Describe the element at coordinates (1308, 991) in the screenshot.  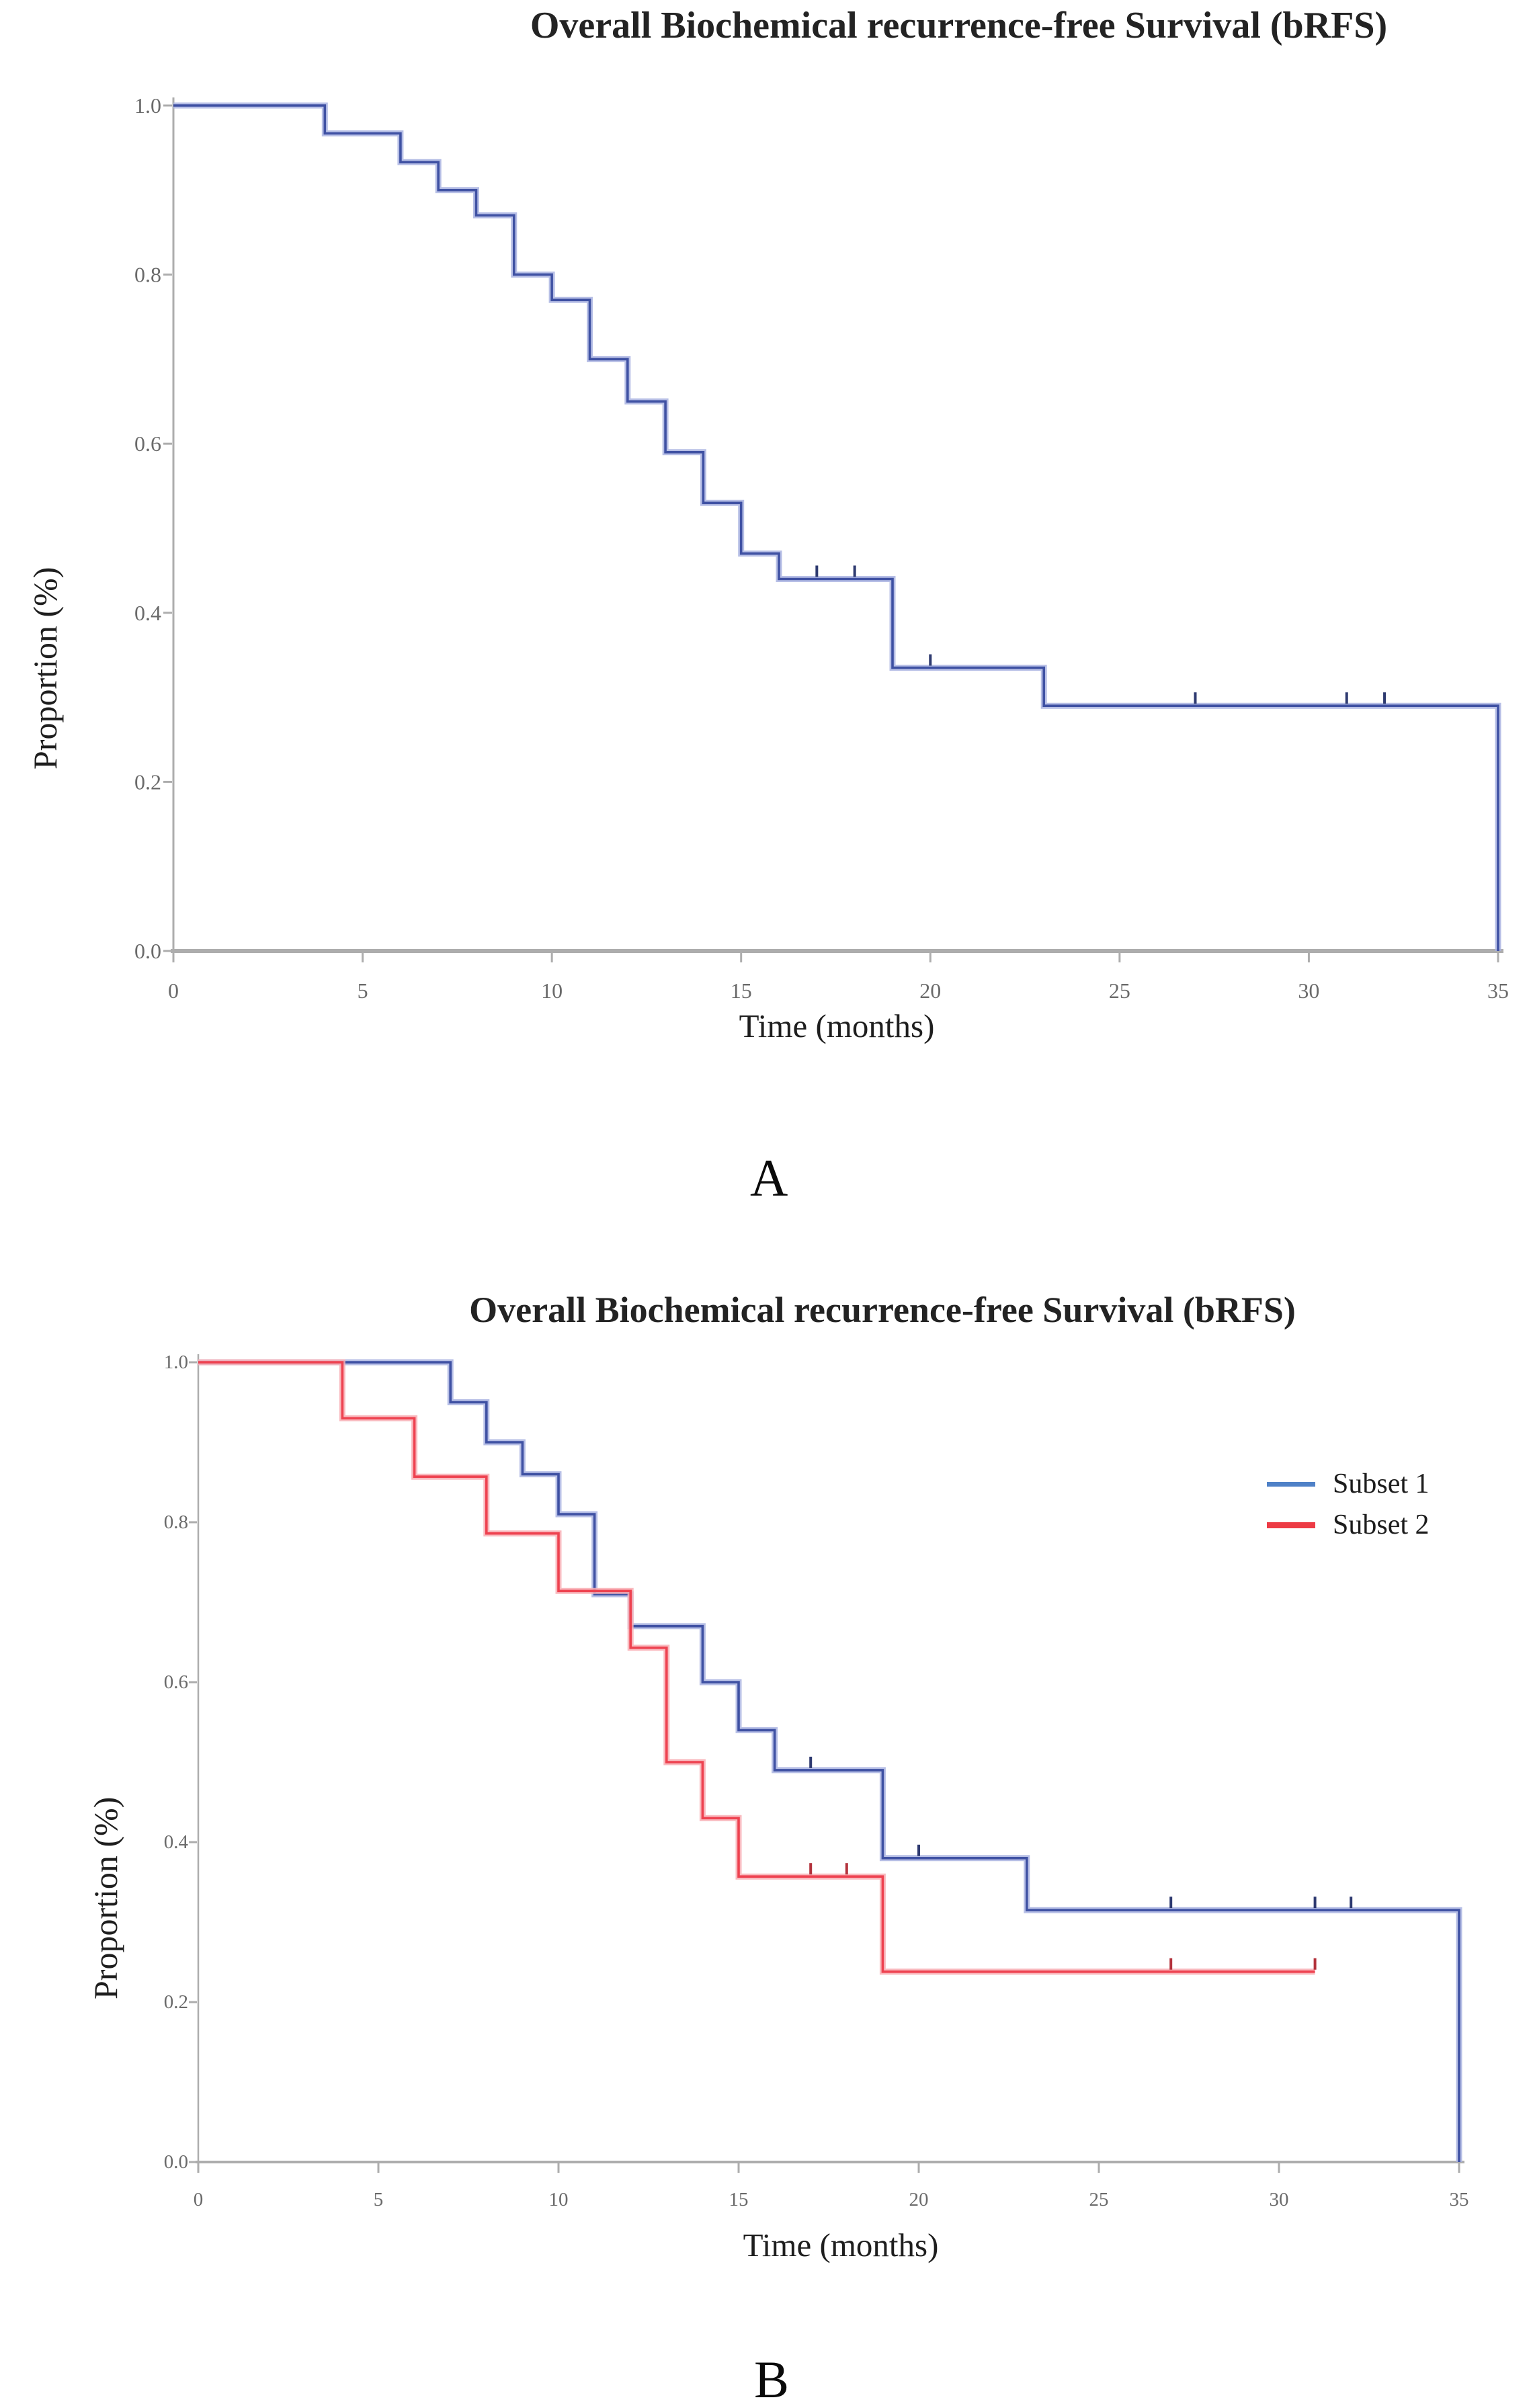
I see `panel-a-x-tick-label: 30` at that location.